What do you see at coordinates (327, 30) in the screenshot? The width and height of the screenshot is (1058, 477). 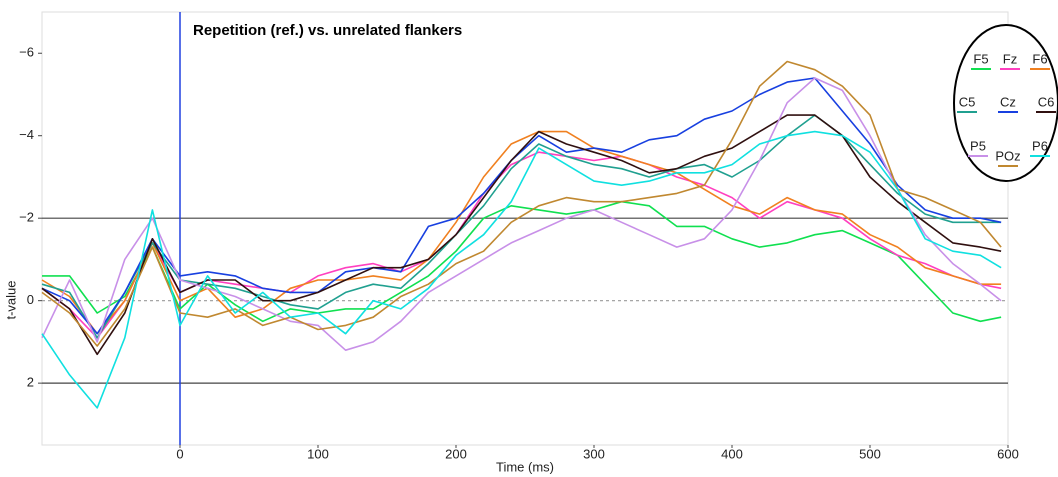 I see `chart-title: Repetition (ref.) vs. unrelated flankers` at bounding box center [327, 30].